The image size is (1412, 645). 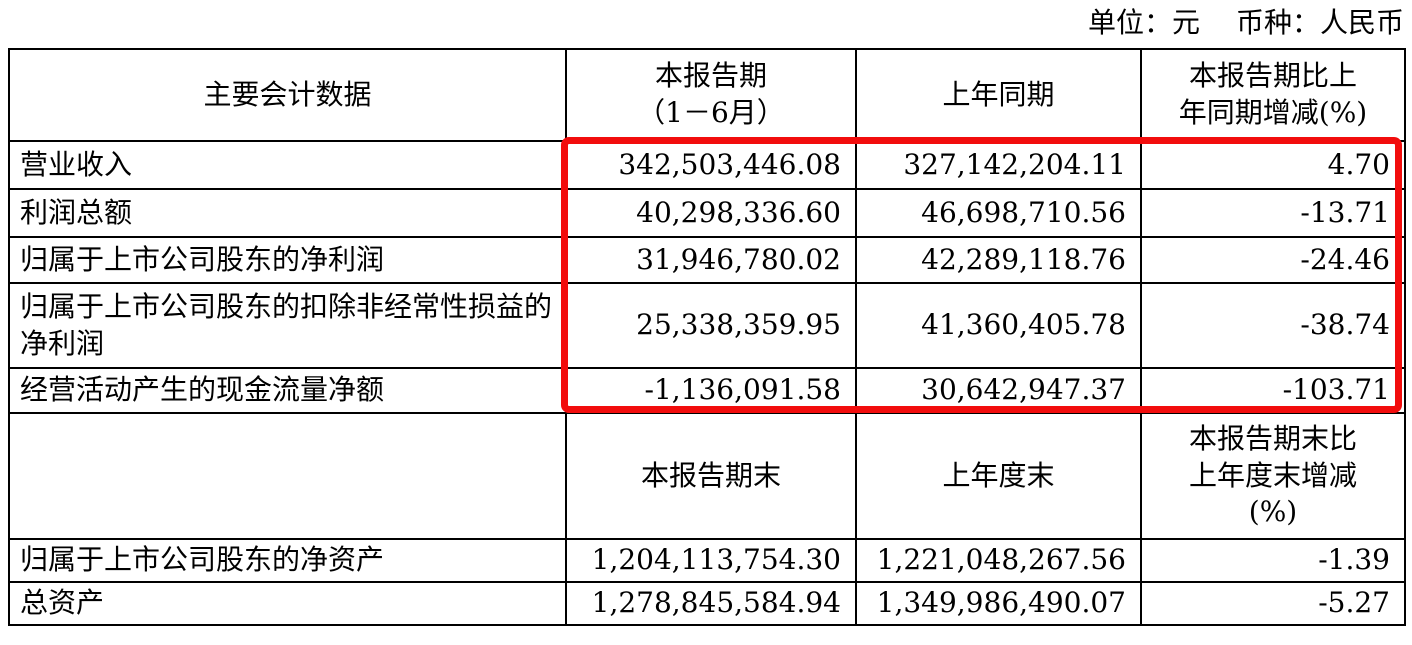 I want to click on change-value: 4.70, so click(x=1273, y=165).